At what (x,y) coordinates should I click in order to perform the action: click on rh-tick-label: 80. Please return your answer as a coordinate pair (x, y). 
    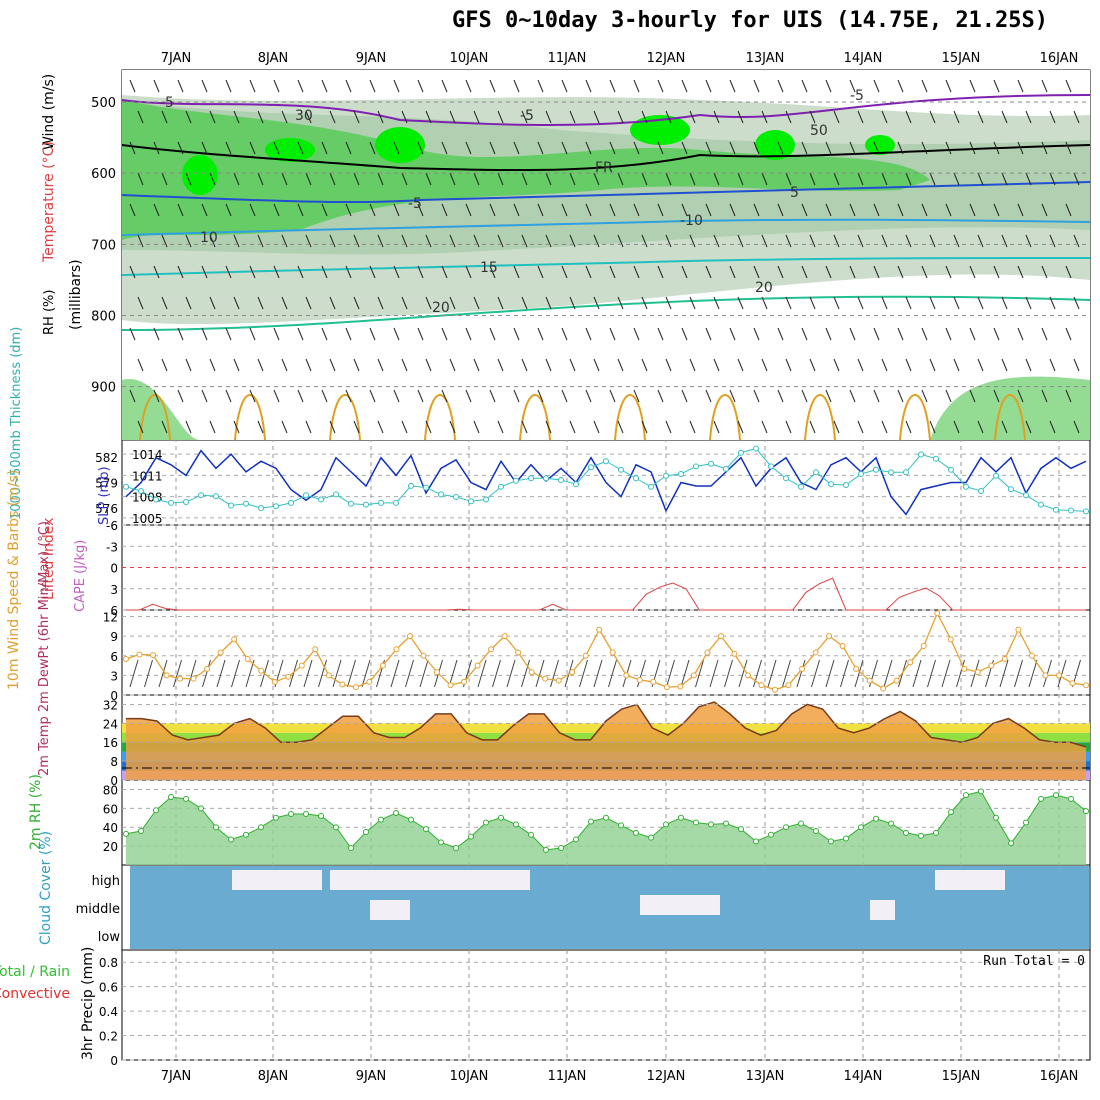
    Looking at the image, I should click on (110, 790).